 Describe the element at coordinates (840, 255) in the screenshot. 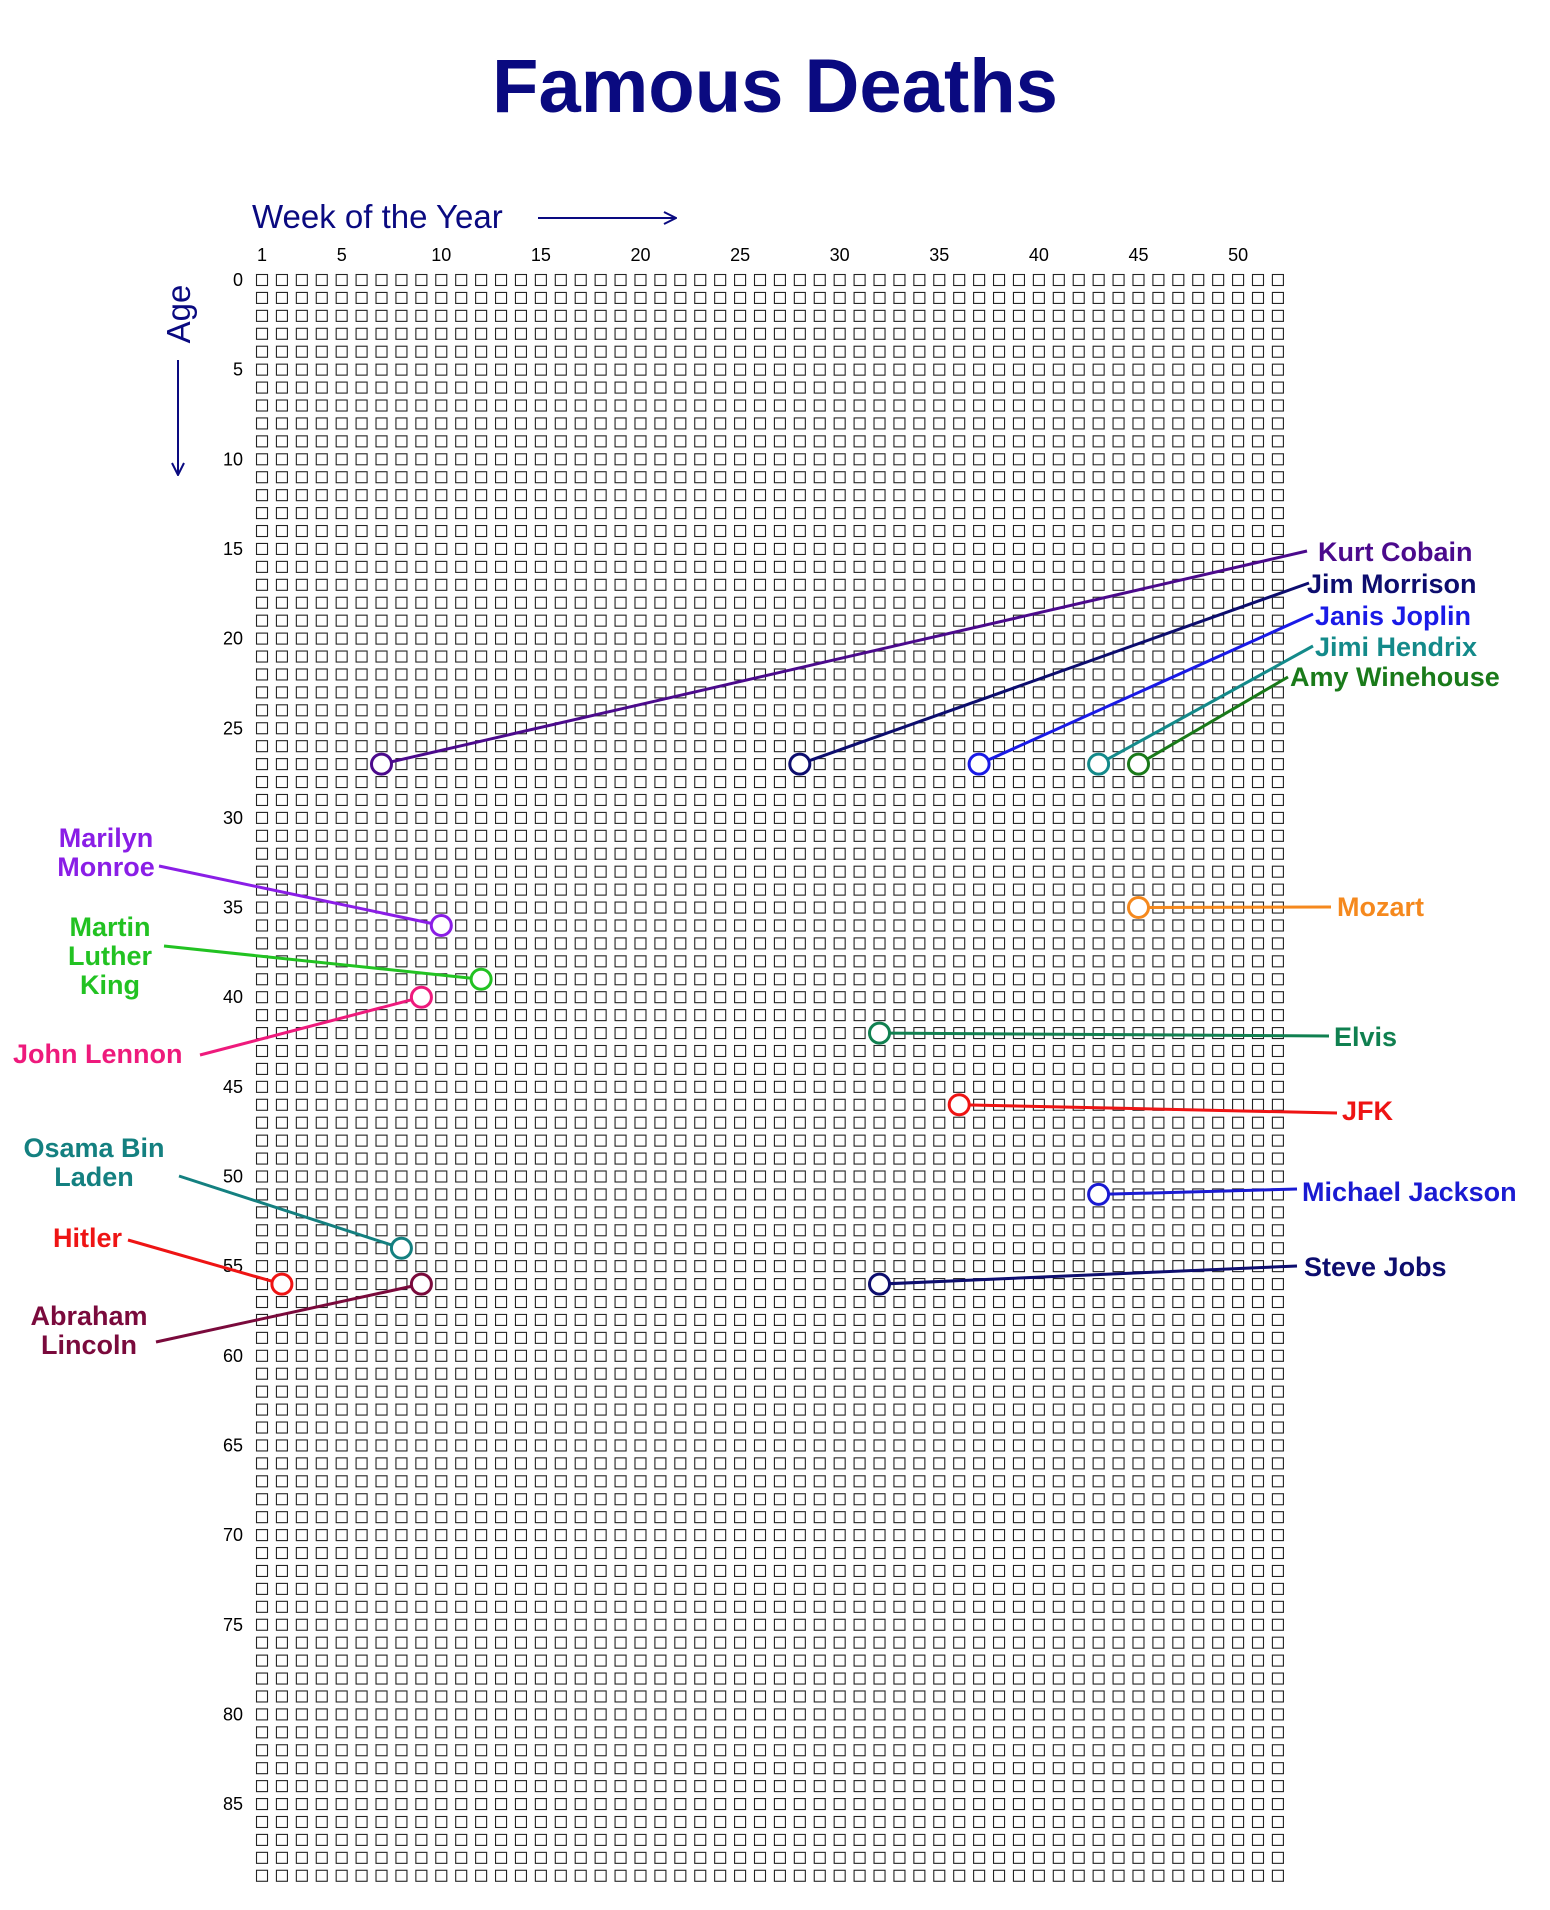

I see `x-tick-label: 30` at that location.